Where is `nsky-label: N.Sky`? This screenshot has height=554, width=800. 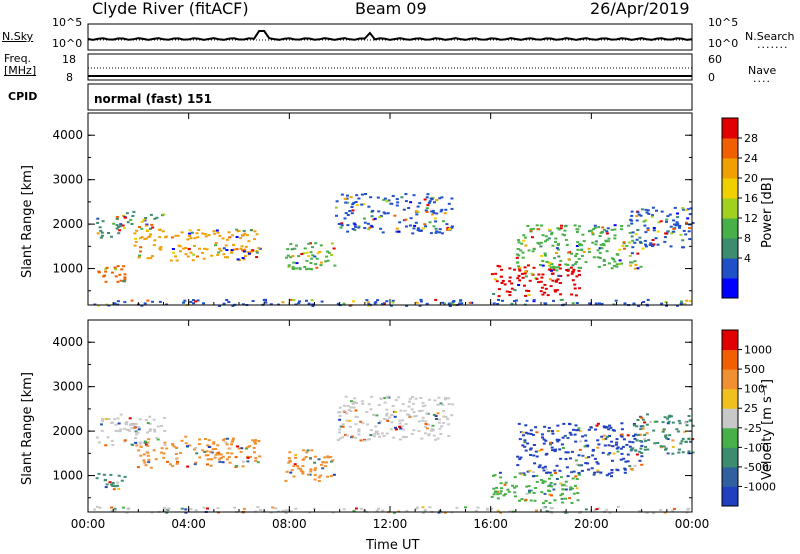
nsky-label: N.Sky is located at coordinates (18, 36).